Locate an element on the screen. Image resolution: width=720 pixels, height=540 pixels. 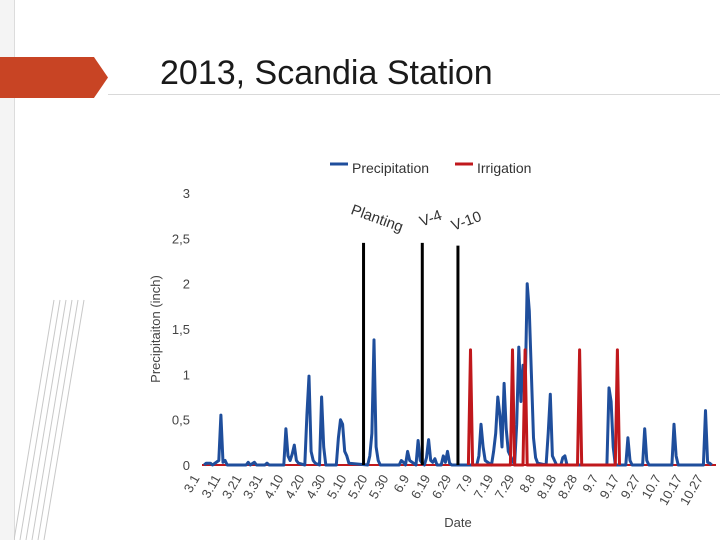
x-tick-label: 6.29 is located at coordinates (442, 486).